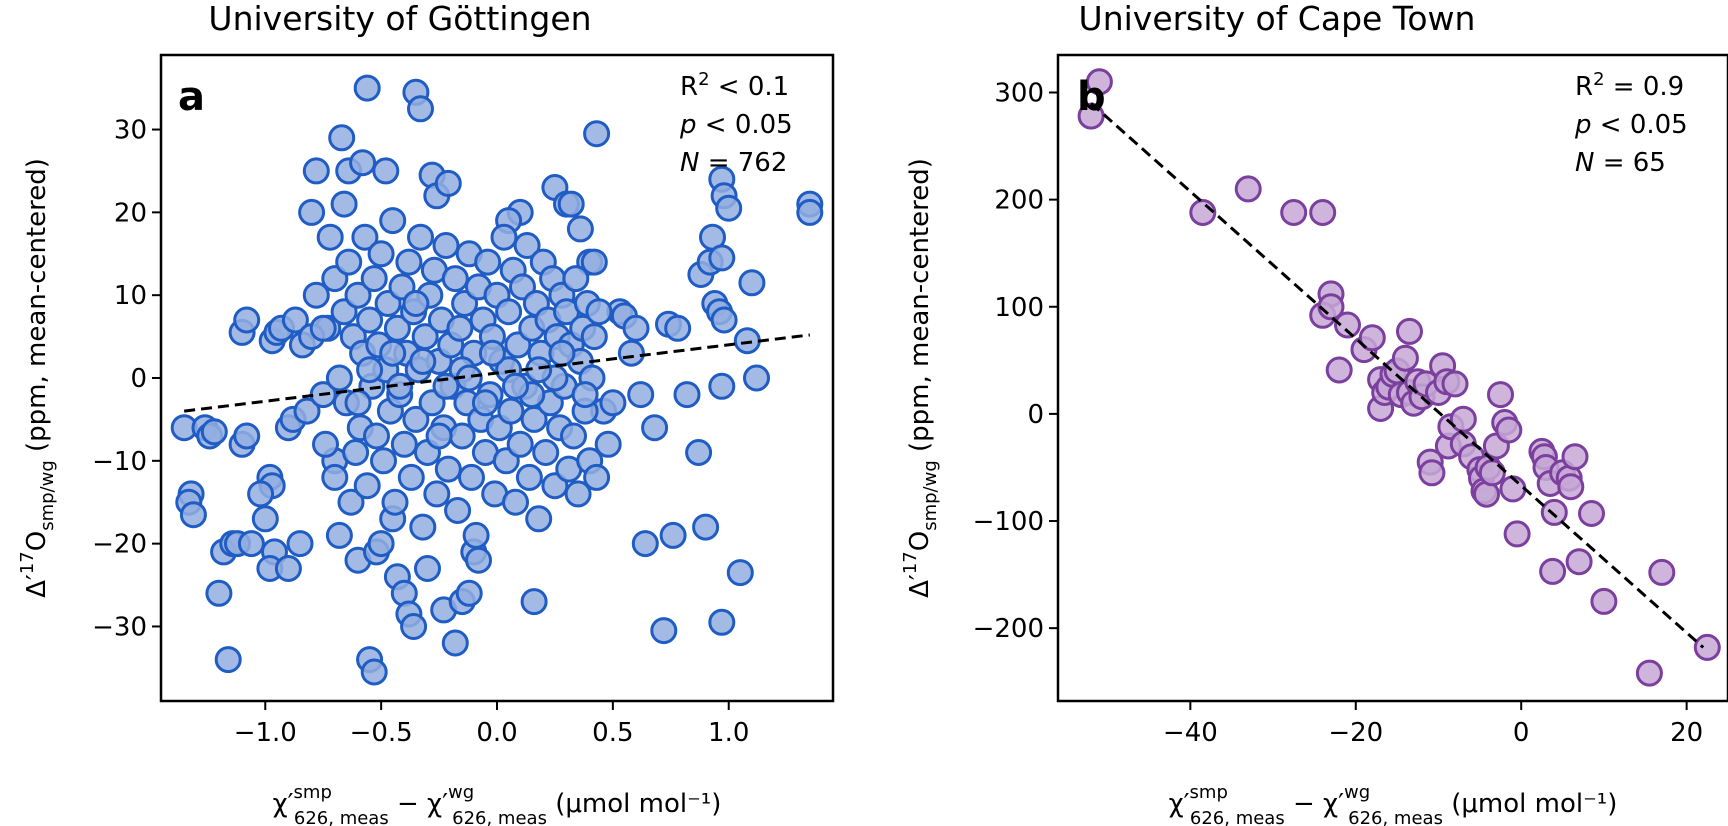  What do you see at coordinates (1277, 19) in the screenshot?
I see `panel-b-title: University of Cape Town` at bounding box center [1277, 19].